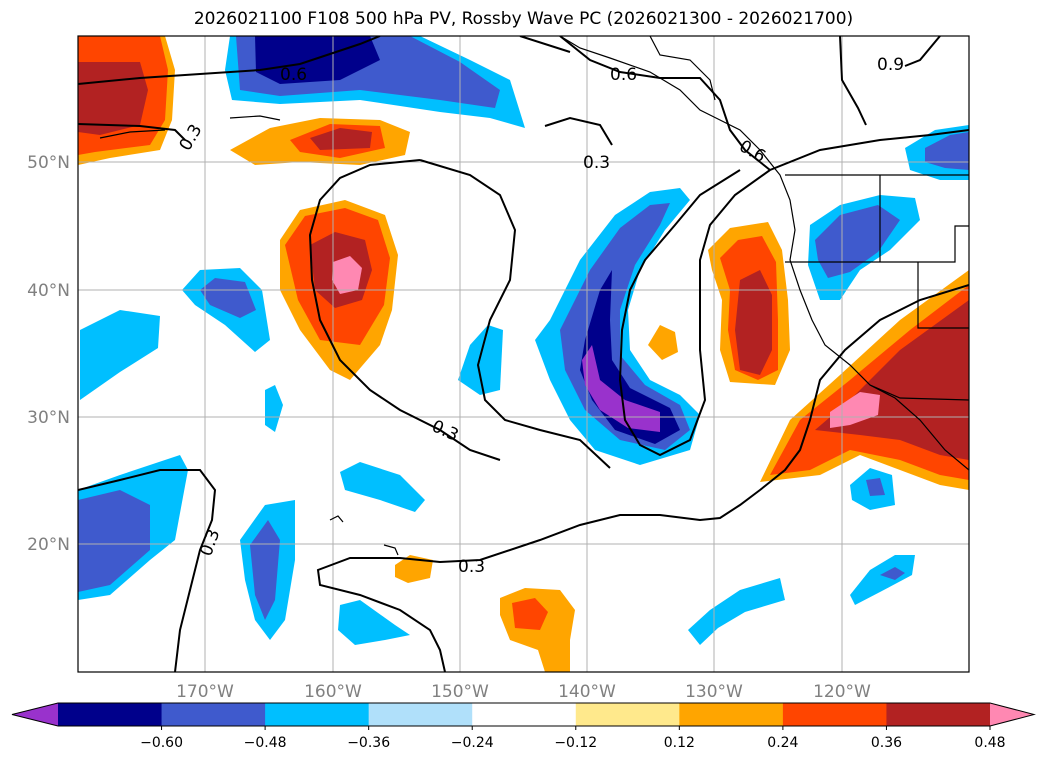 The width and height of the screenshot is (1047, 765). I want to click on colorbar-tick-label: −0.60, so click(161, 743).